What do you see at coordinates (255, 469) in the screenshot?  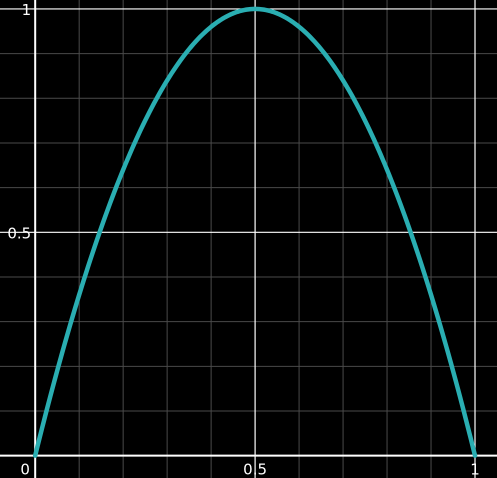 I see `x-tick-label: 0.5` at bounding box center [255, 469].